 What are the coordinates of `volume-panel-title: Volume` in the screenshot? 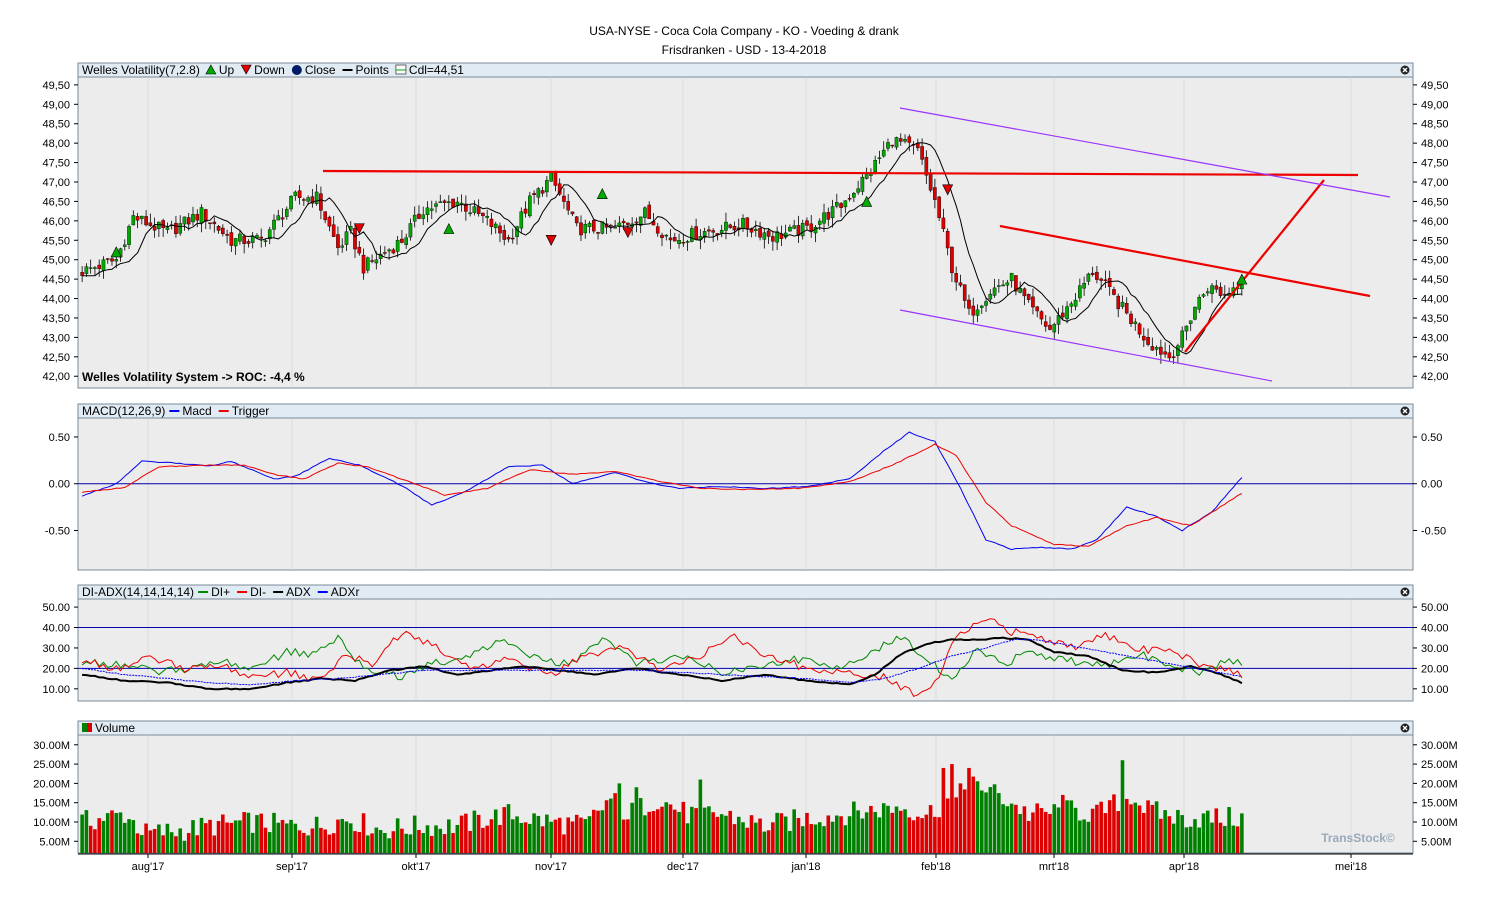 It's located at (115, 728).